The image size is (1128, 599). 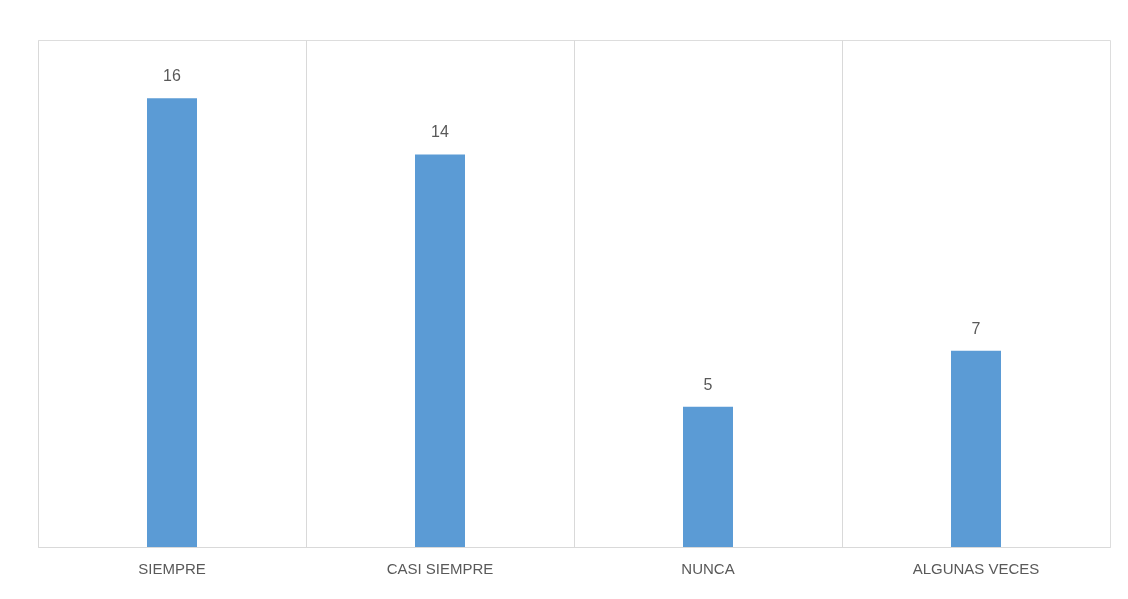 I want to click on x-tick-label: ALGUNAS VECES, so click(x=976, y=568).